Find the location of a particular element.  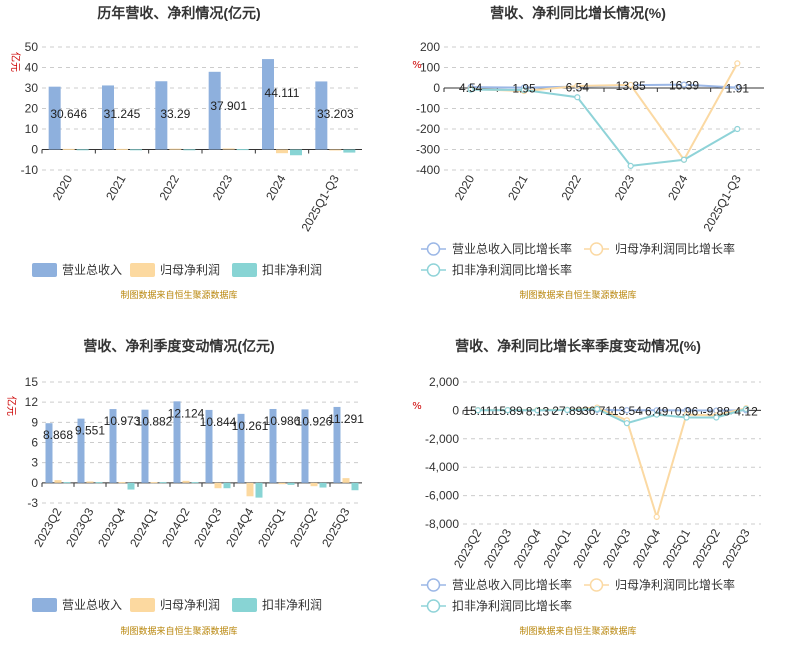

y-tick-label: 40 is located at coordinates (32, 68).